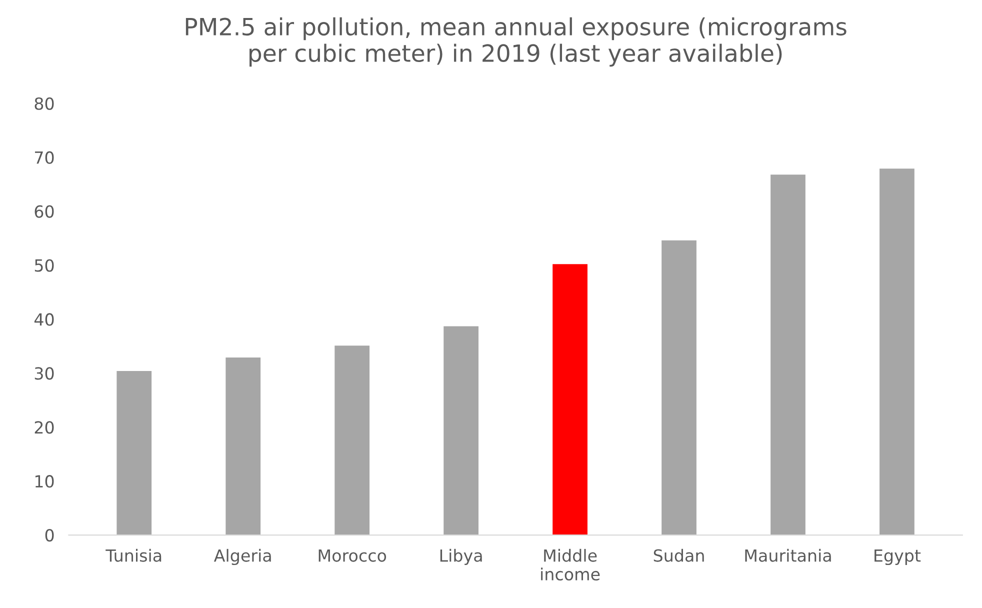 This screenshot has height=608, width=982. I want to click on x-tick-label: Middle income, so click(570, 564).